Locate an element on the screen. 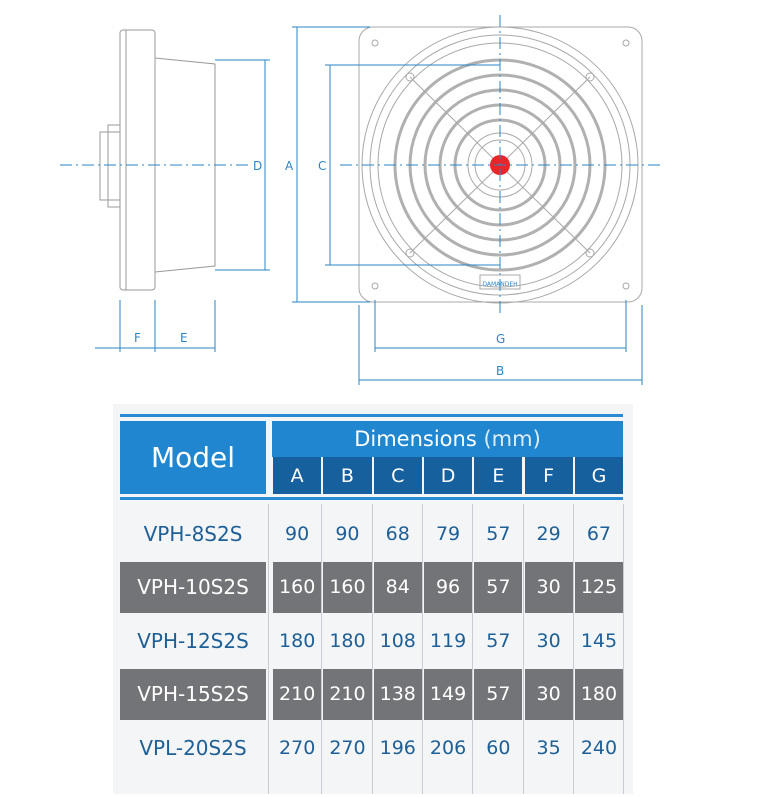 This screenshot has width=760, height=797. dimension-value-b: 90 is located at coordinates (347, 533).